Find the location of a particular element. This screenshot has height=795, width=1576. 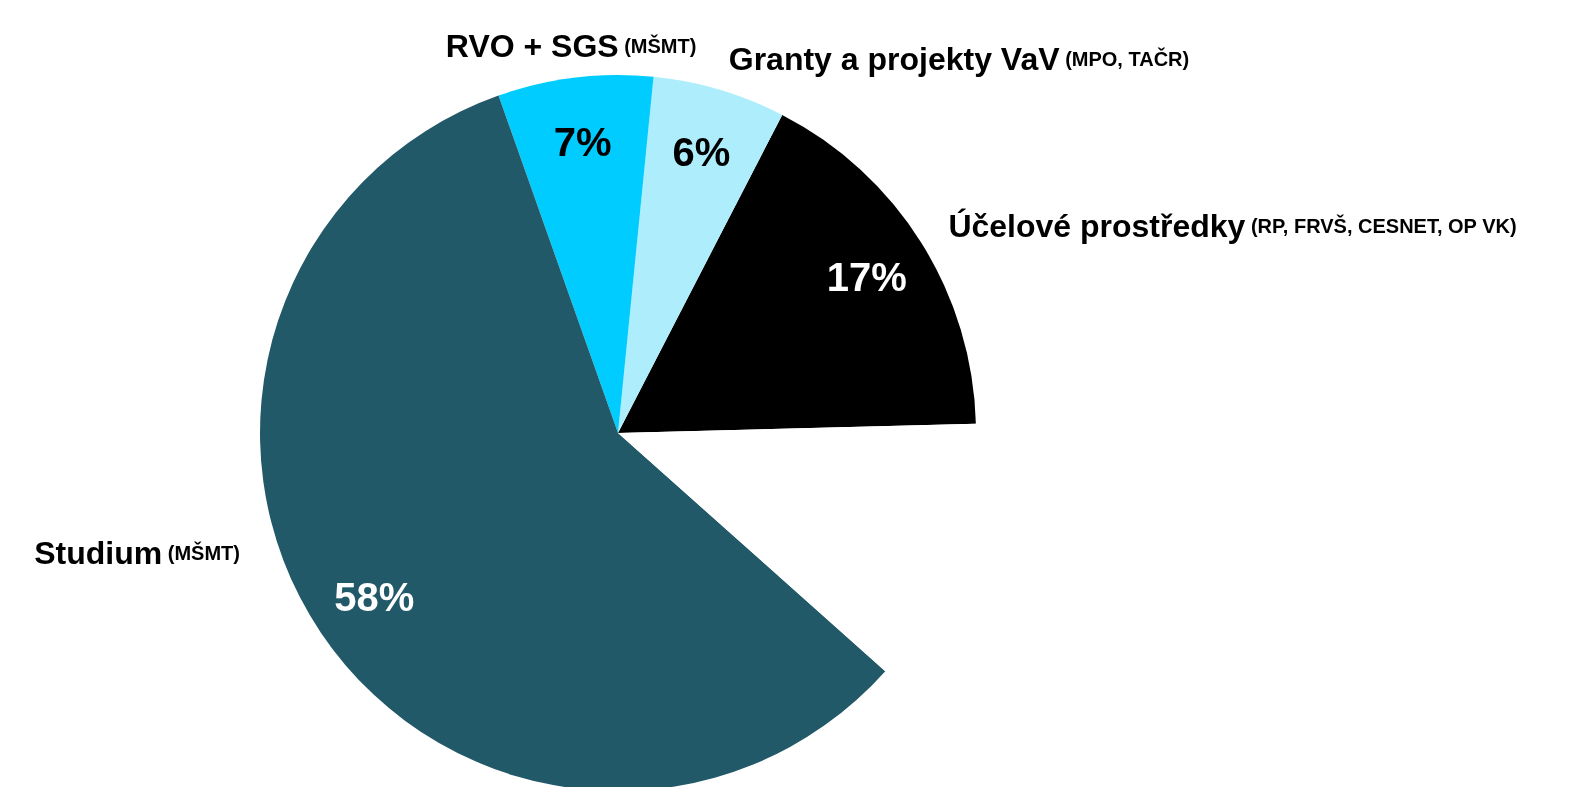

slice-label: Studium (MŠMT) is located at coordinates (137, 552).